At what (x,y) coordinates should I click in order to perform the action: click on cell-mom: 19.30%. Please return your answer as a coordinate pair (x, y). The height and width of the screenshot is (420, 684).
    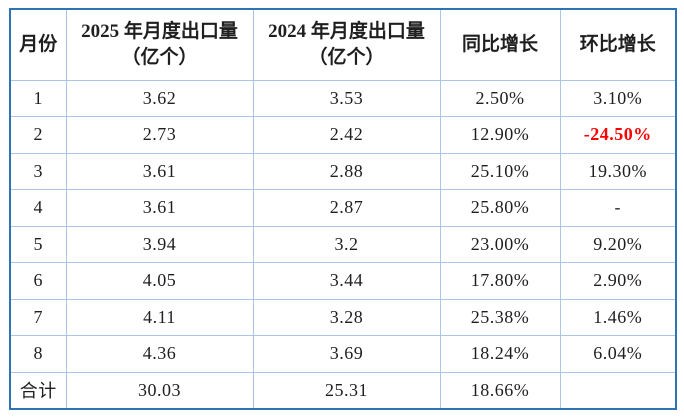
    Looking at the image, I should click on (618, 171).